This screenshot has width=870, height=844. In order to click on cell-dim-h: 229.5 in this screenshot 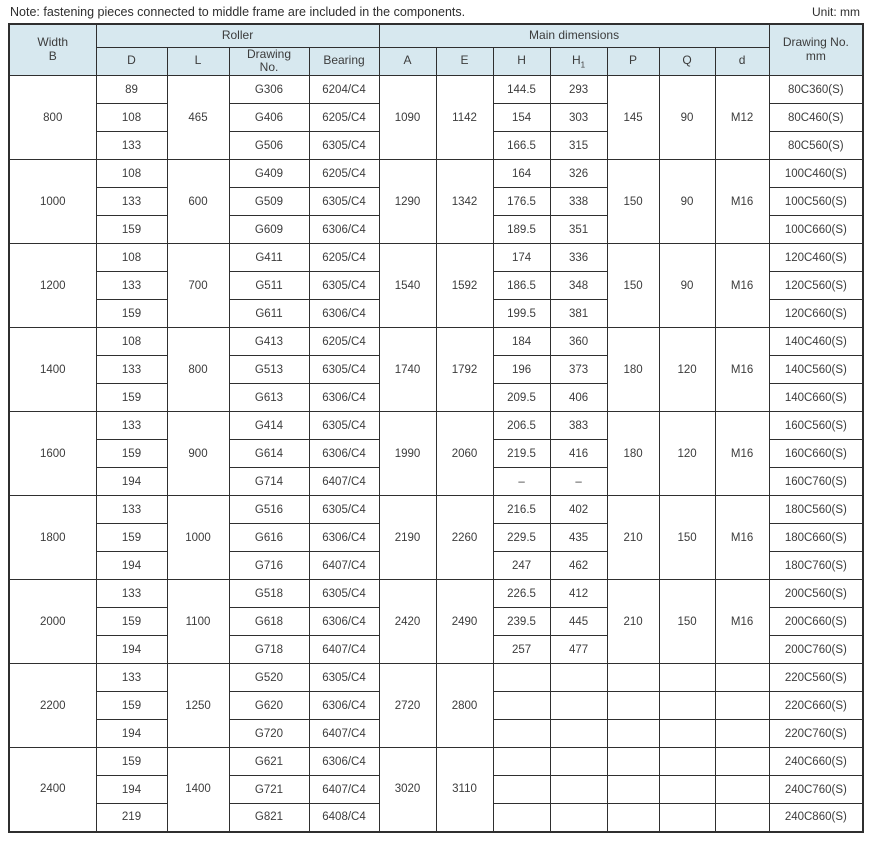, I will do `click(521, 538)`.